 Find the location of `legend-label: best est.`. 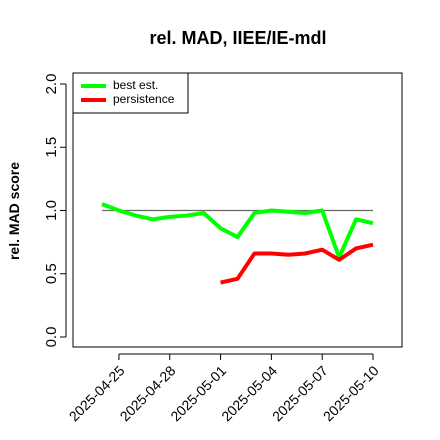

legend-label: best est. is located at coordinates (135, 85).